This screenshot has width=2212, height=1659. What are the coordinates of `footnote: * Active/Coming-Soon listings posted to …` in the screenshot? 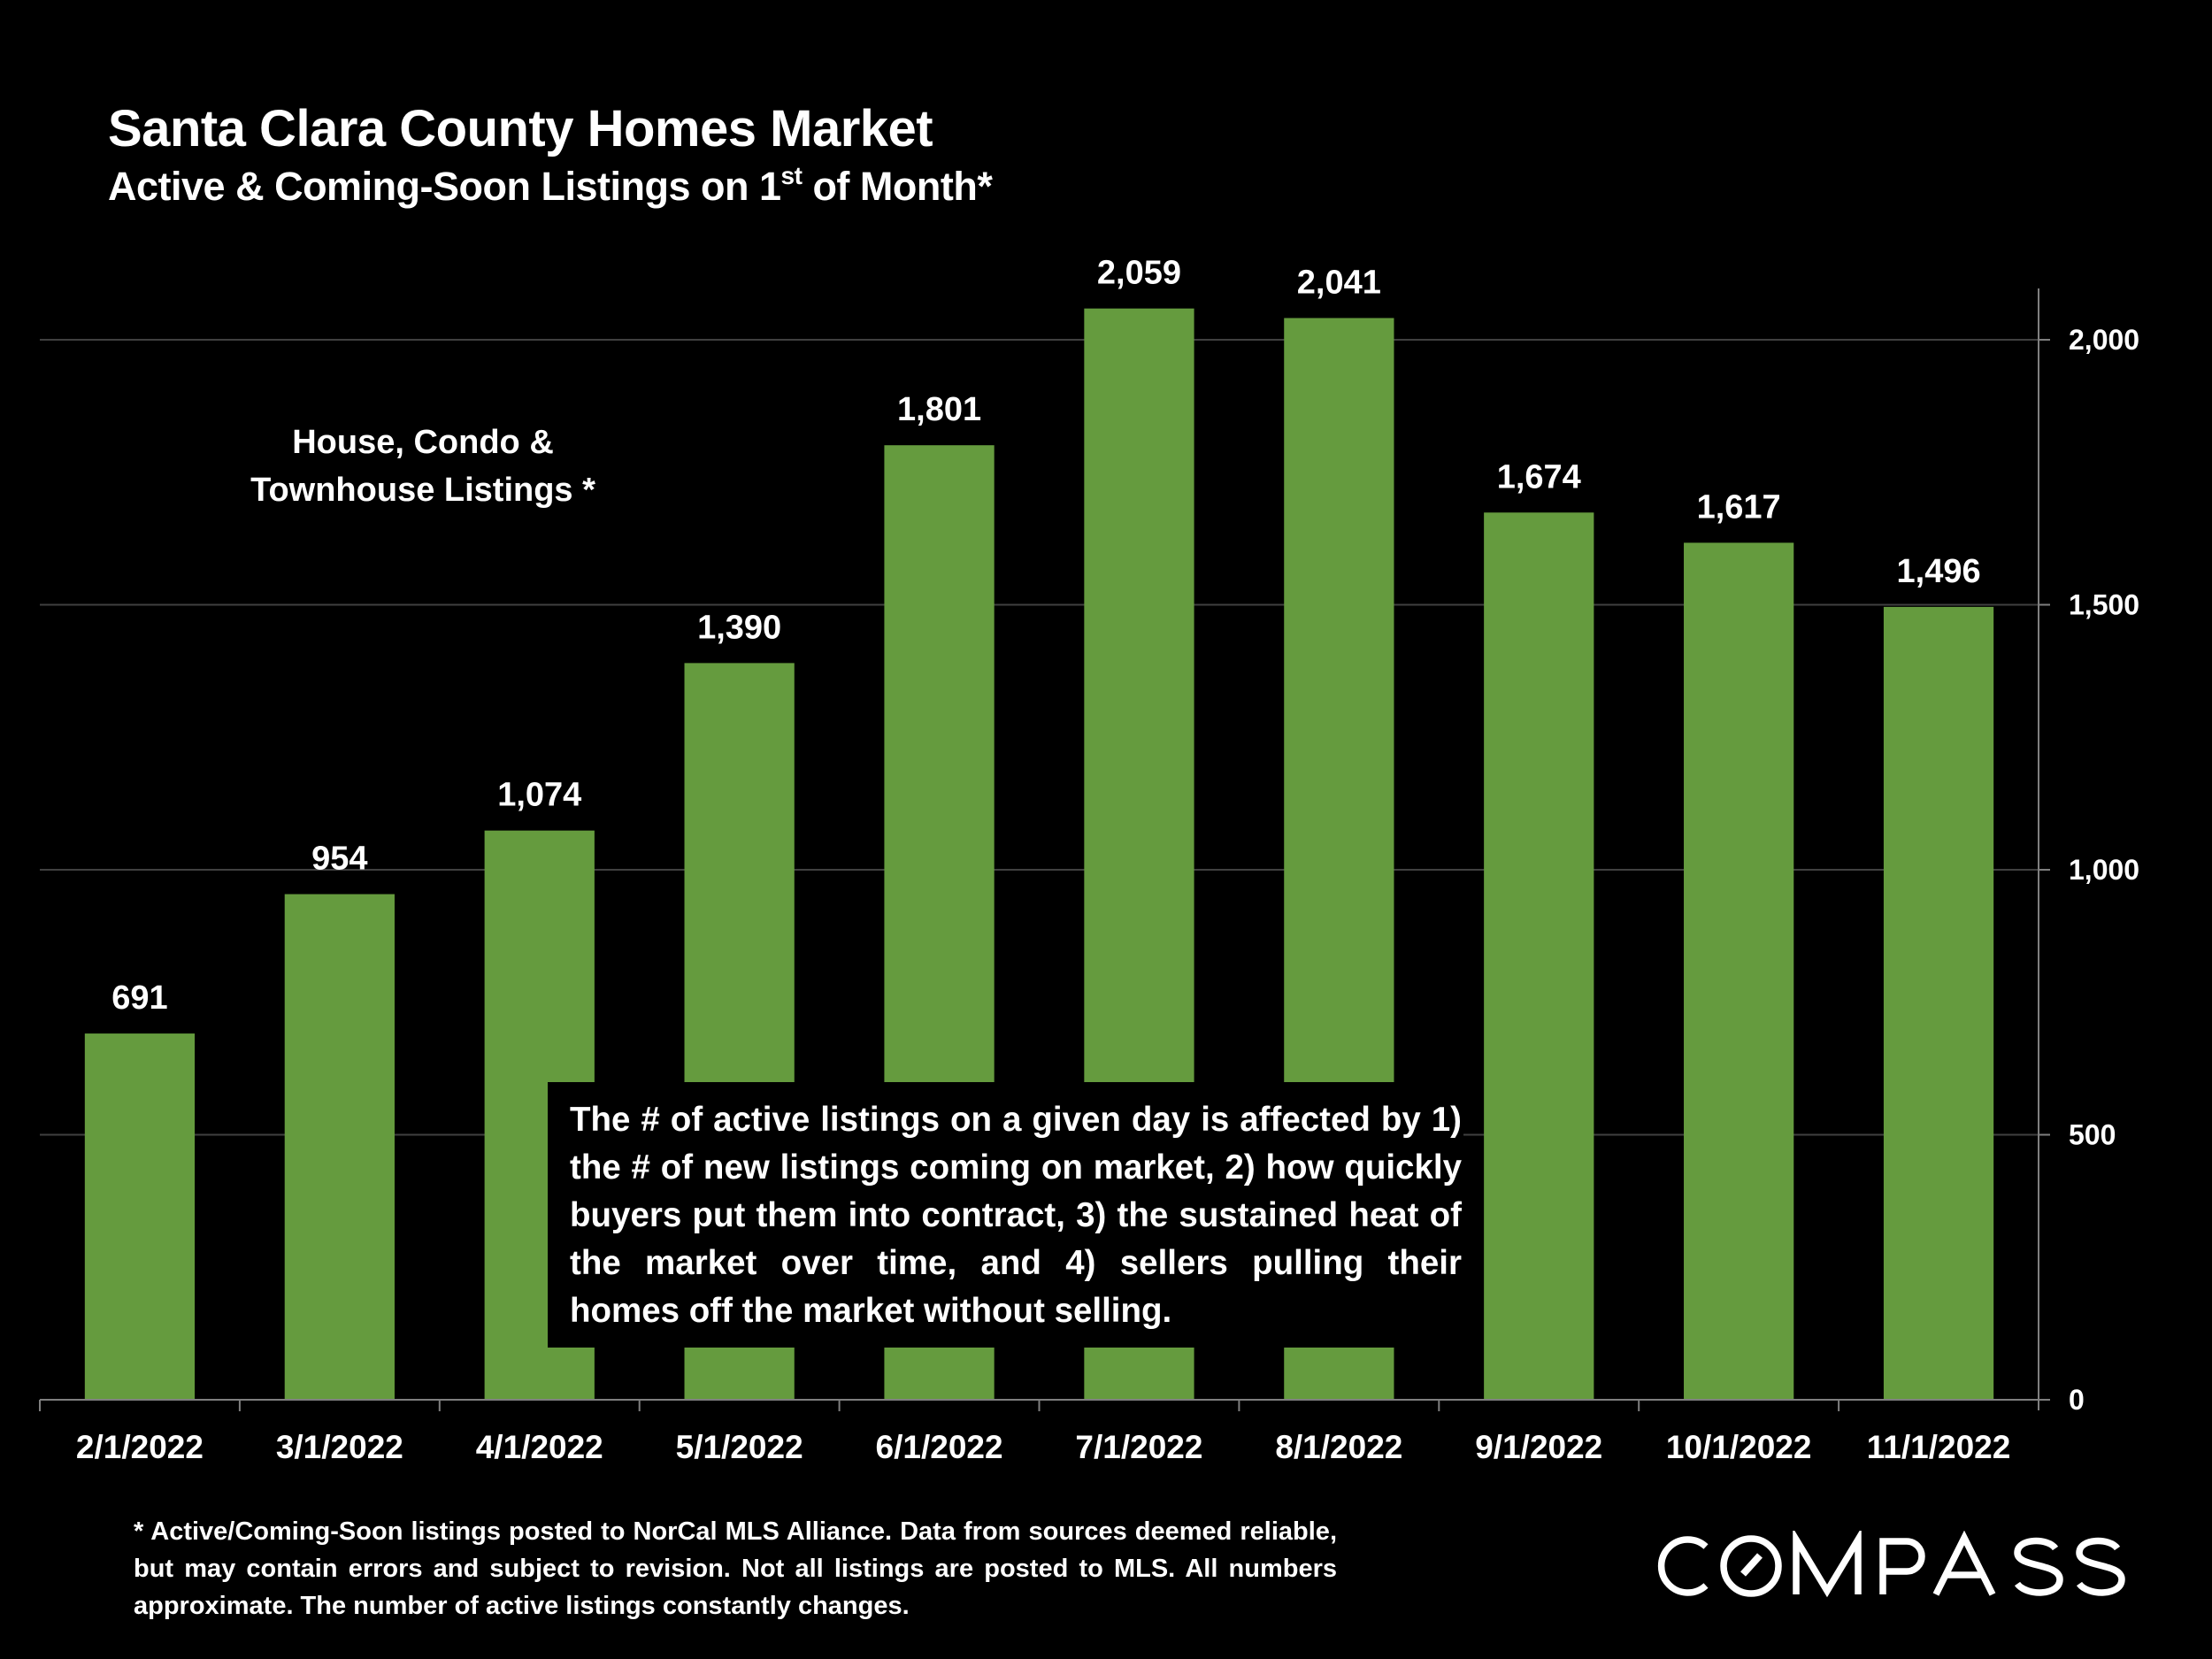 It's located at (736, 1568).